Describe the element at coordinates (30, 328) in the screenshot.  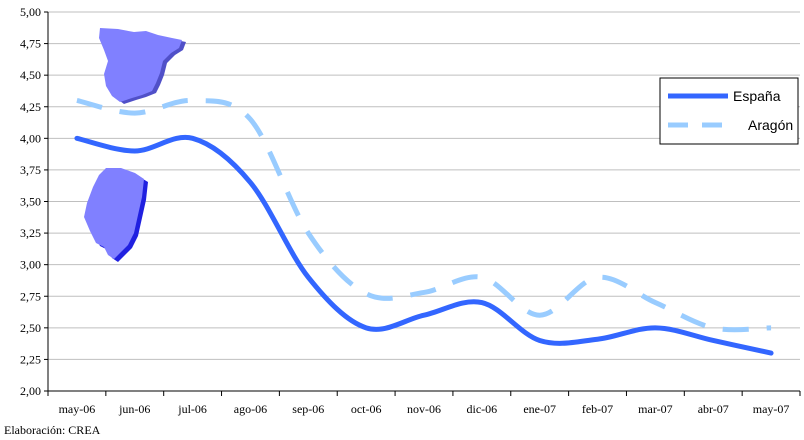
I see `y-tick-label: 2,50` at that location.